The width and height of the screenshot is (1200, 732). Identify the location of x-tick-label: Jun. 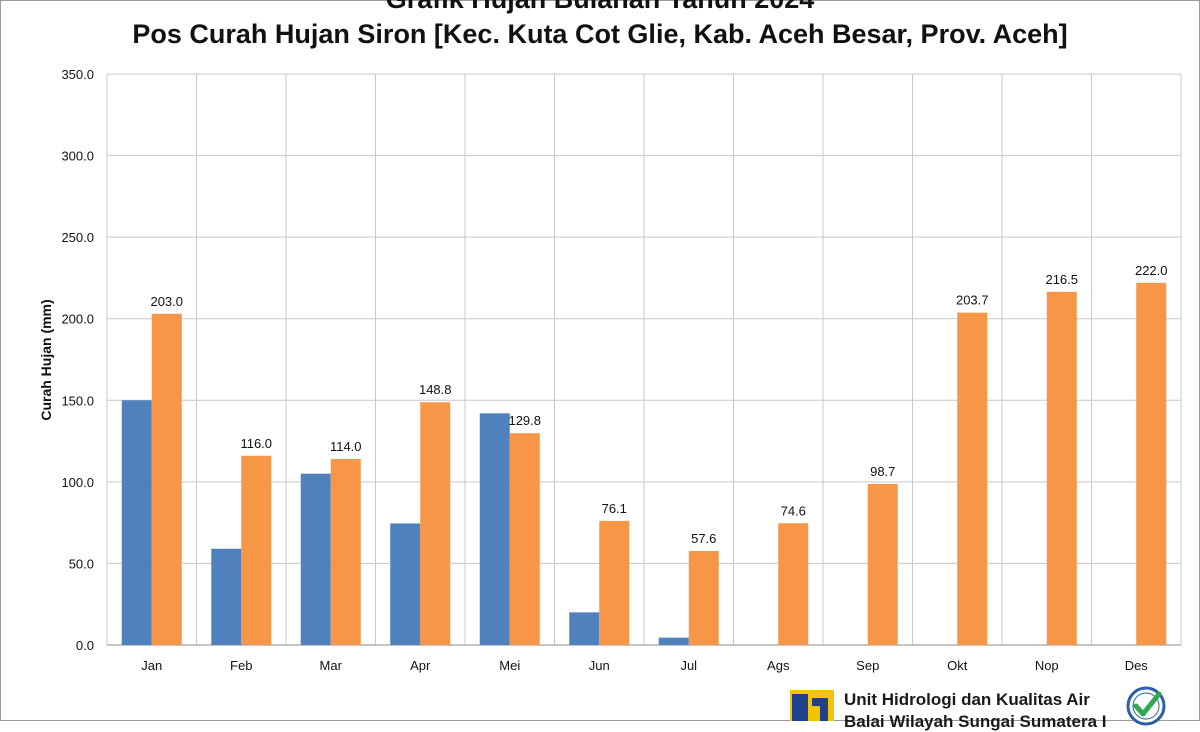
(599, 665).